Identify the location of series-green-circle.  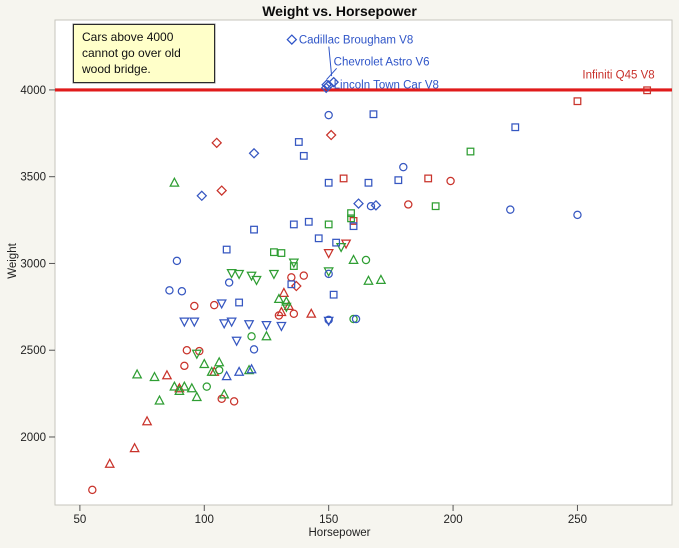
(286, 323).